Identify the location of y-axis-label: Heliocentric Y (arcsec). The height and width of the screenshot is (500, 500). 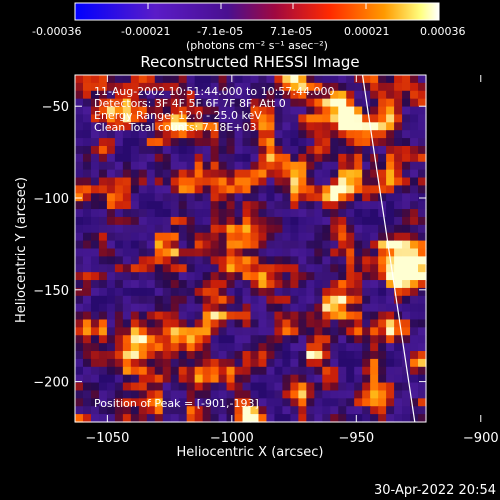
(21, 250).